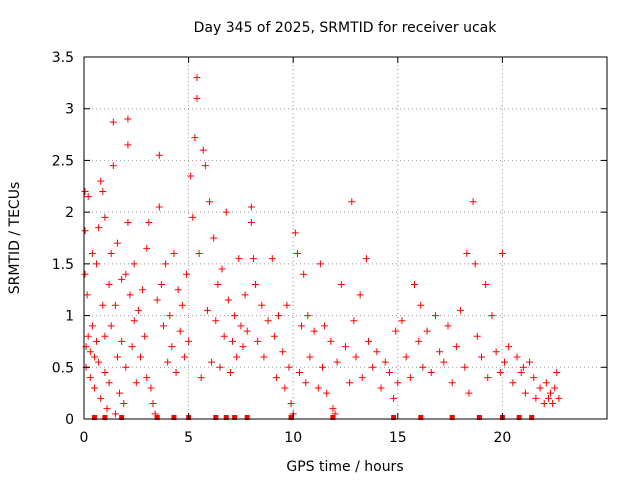  What do you see at coordinates (84, 438) in the screenshot?
I see `x-tick-label: 0` at bounding box center [84, 438].